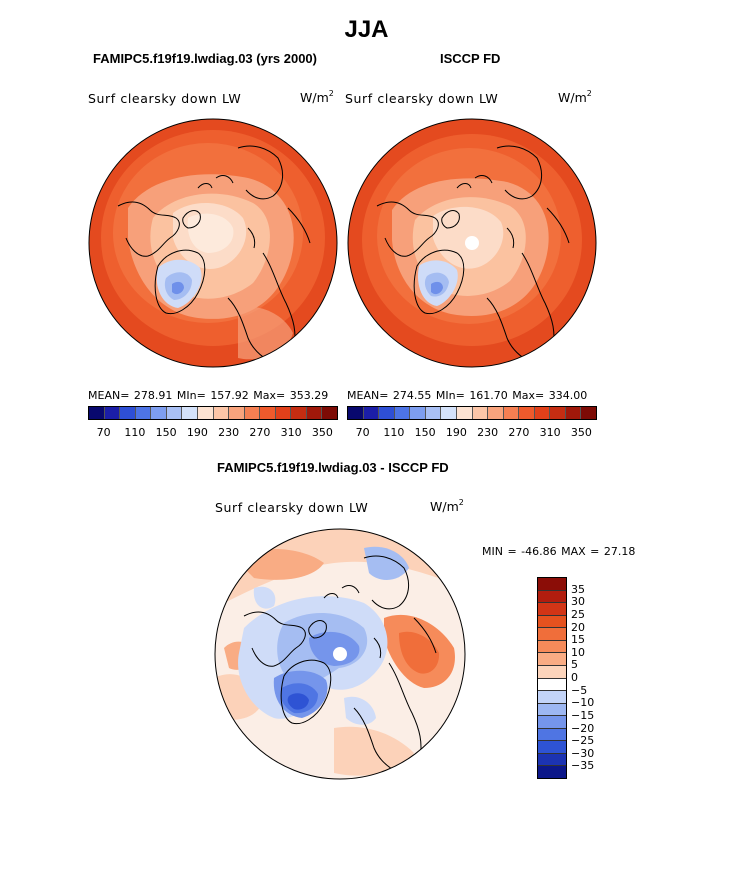 Image resolution: width=733 pixels, height=882 pixels. I want to click on left-stats: MEAN= 278.91 MIn= 157.92 Max= 353.29, so click(208, 395).